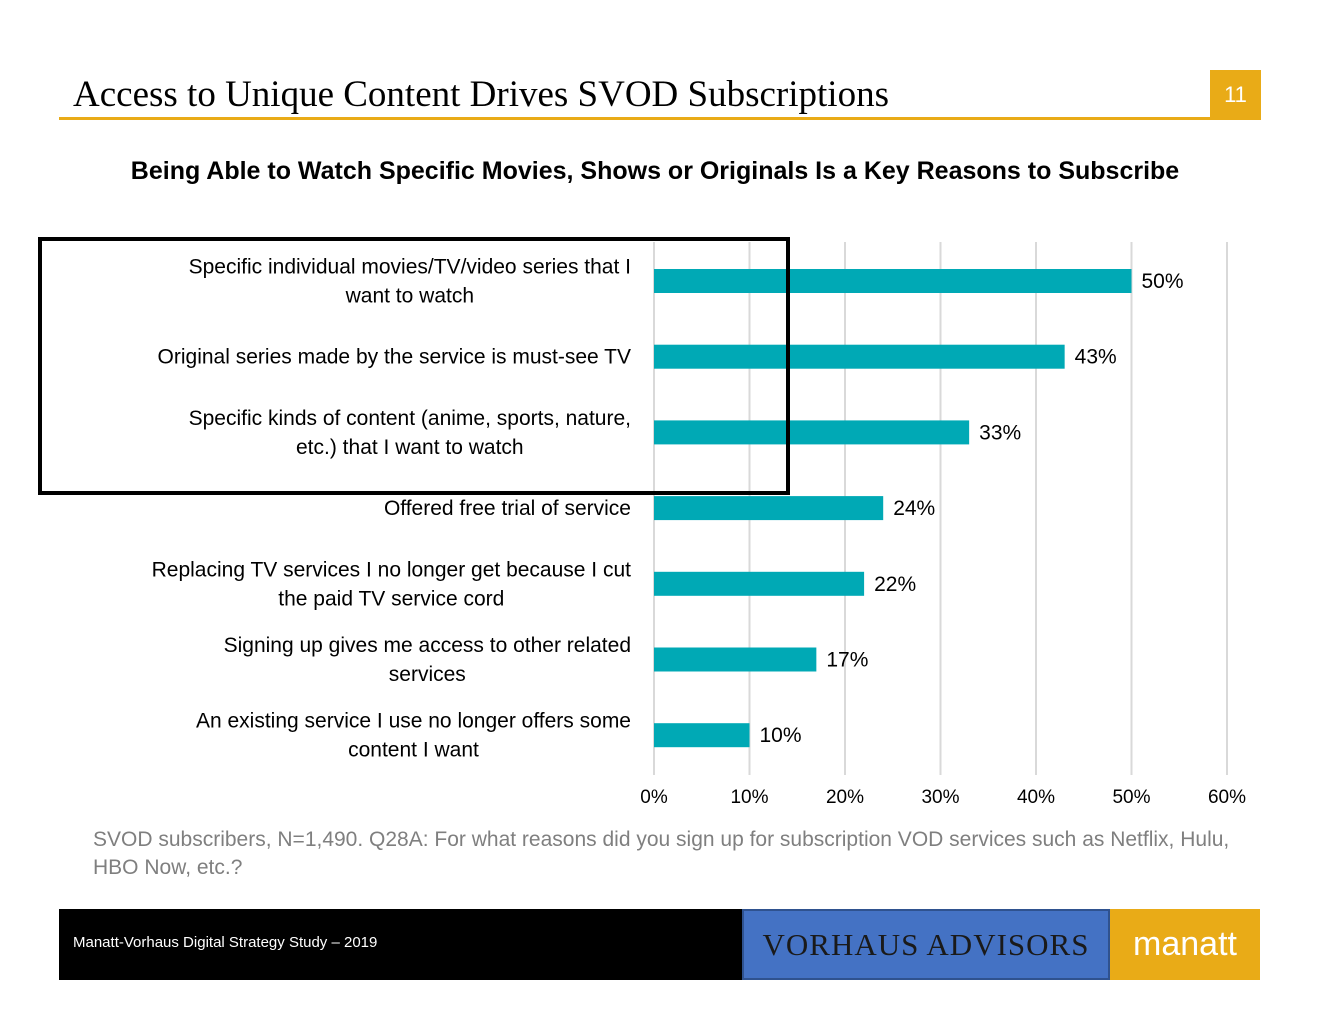 The width and height of the screenshot is (1320, 1020). Describe the element at coordinates (847, 660) in the screenshot. I see `data-label: 17%` at that location.